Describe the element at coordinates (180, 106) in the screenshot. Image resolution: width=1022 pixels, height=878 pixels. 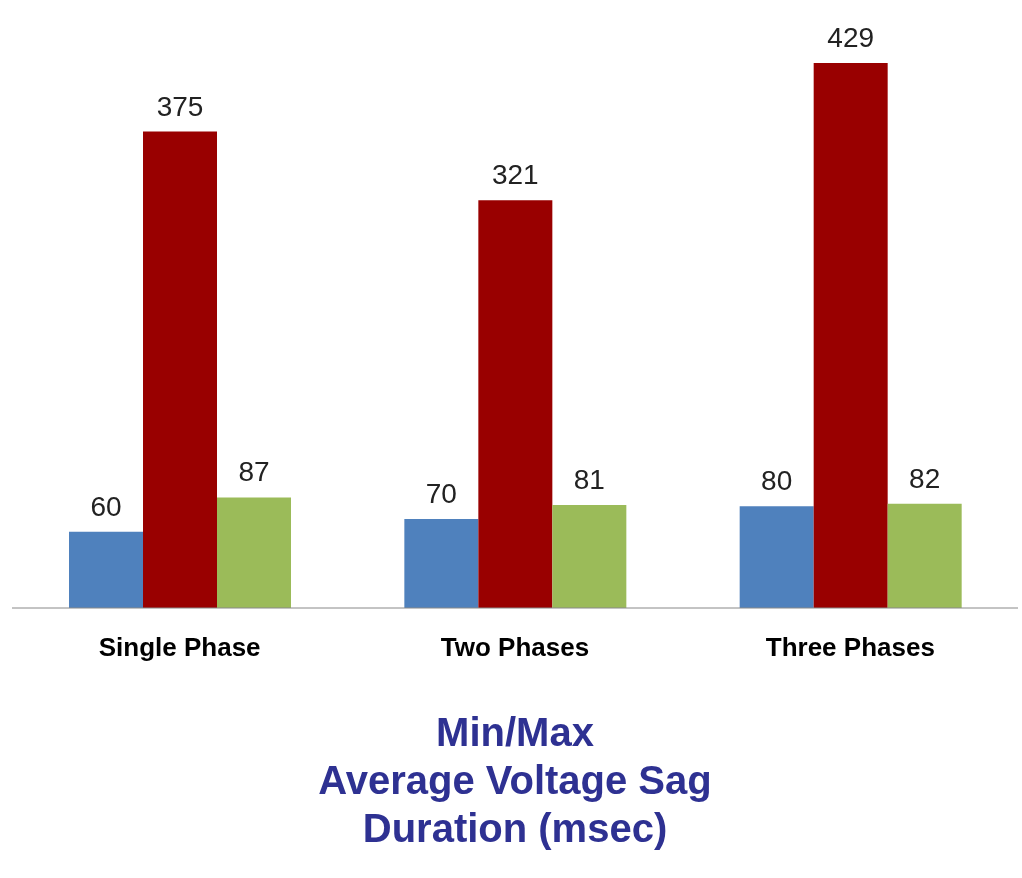
I see `data-label: 375` at that location.